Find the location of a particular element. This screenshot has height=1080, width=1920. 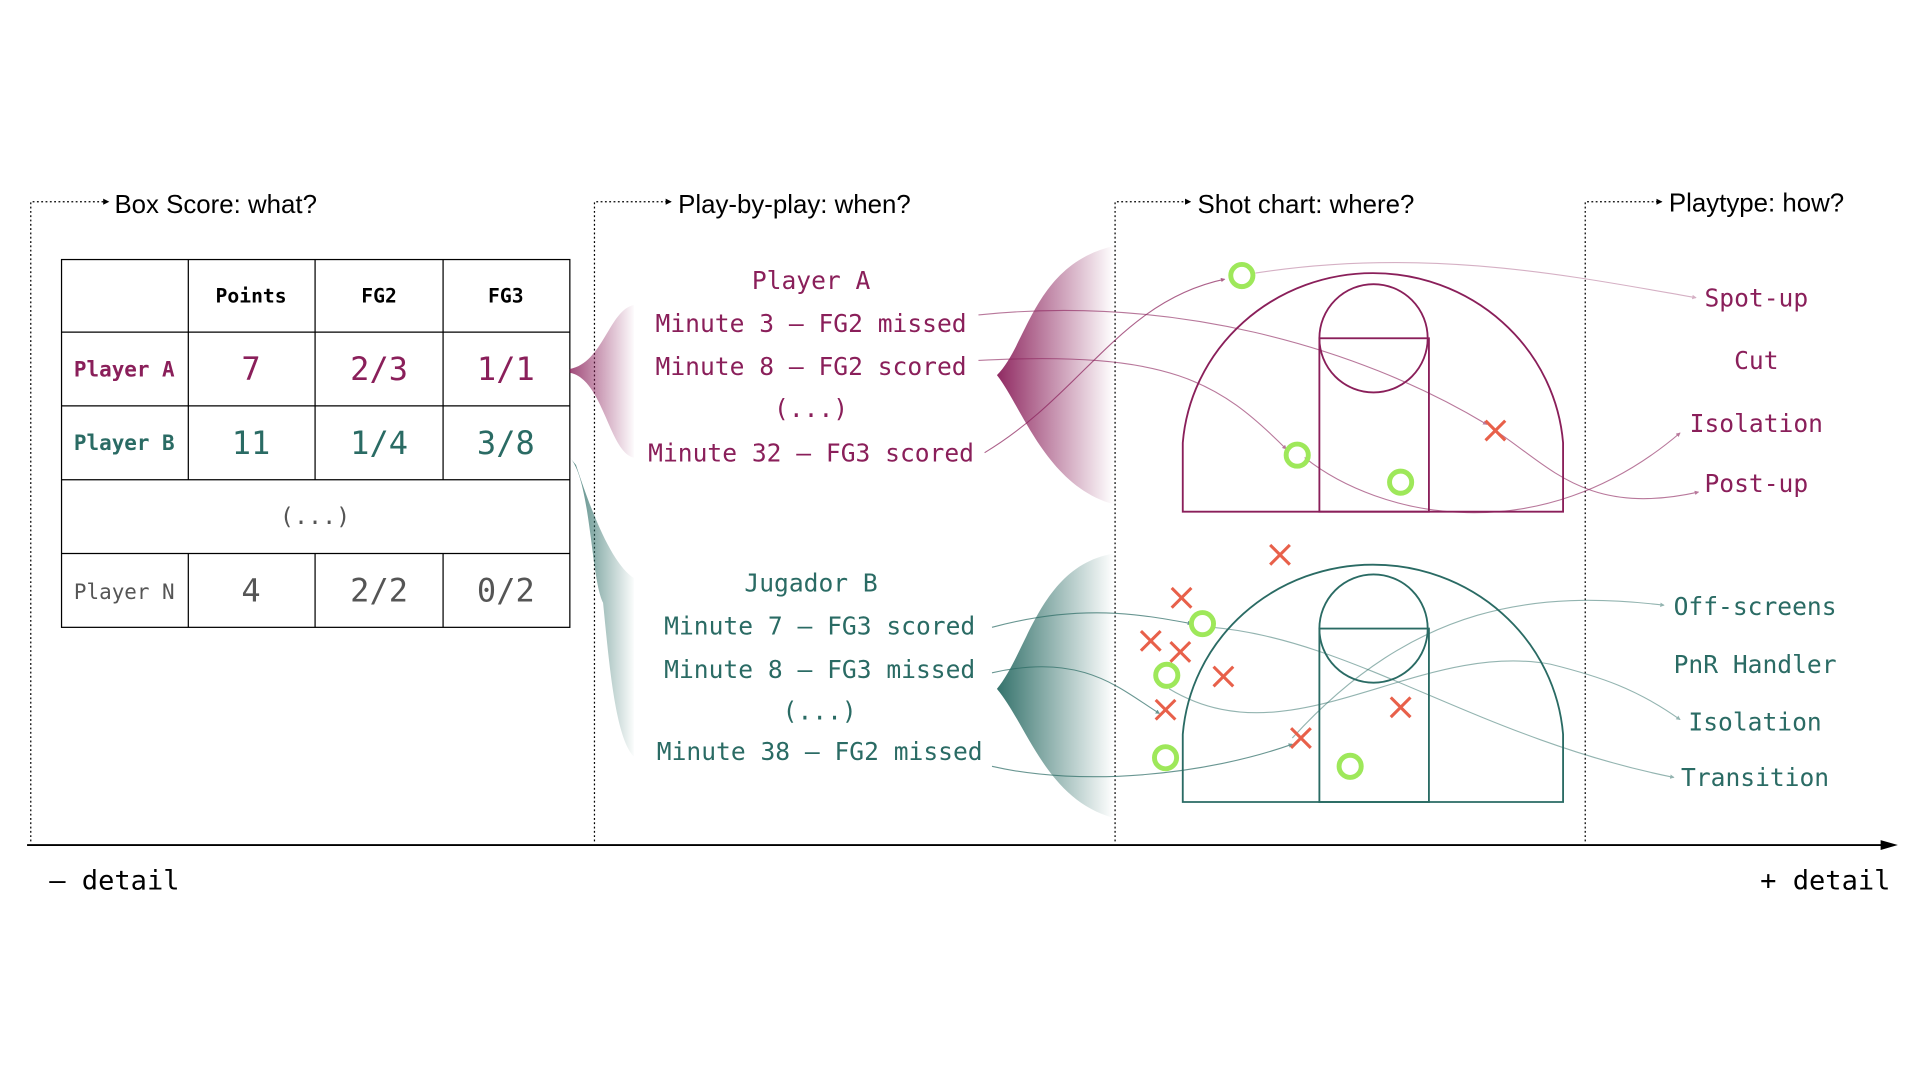

table-cell-fg2: 2/2 is located at coordinates (379, 591).